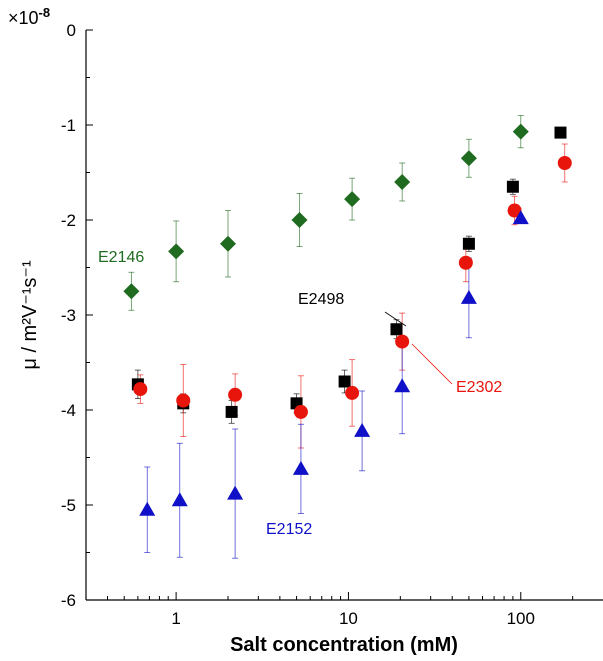 The width and height of the screenshot is (603, 661). I want to click on e2302-leader-line, so click(432, 364).